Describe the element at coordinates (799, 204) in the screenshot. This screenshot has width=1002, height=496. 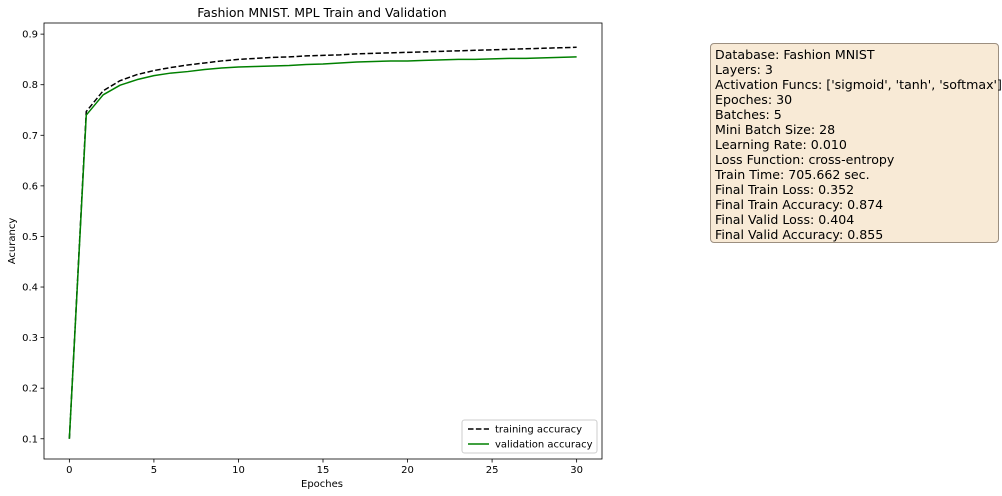
I see `info-final-train-accuracy: Final Train Accuracy: 0.874` at that location.